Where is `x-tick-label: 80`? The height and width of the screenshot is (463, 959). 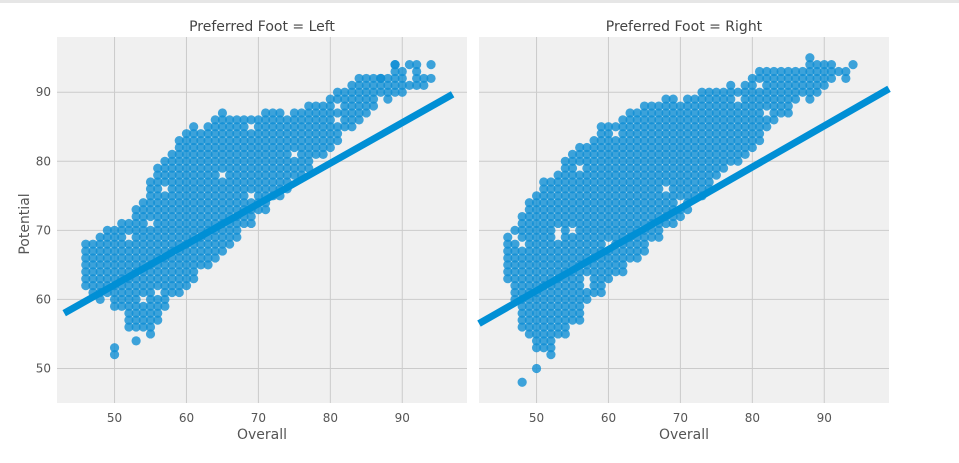 x-tick-label: 80 is located at coordinates (330, 418).